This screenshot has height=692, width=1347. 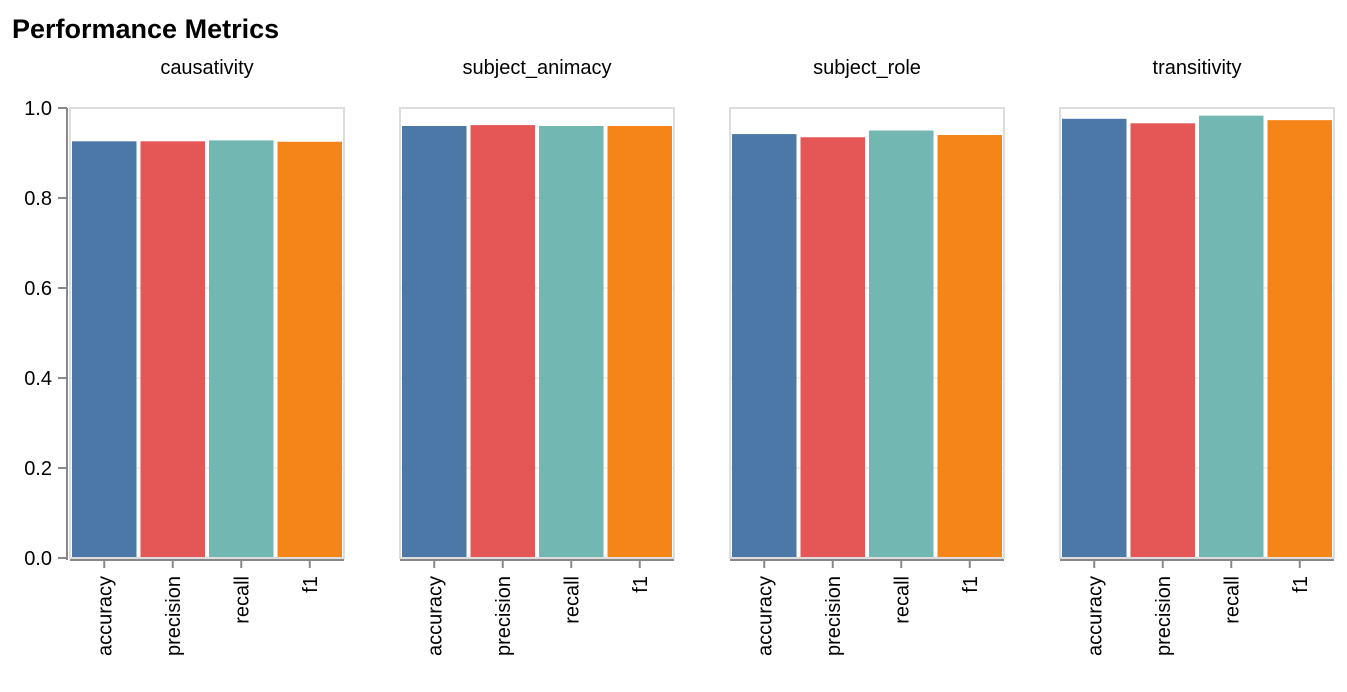 I want to click on bar-subject_animacy-precision, so click(x=503, y=341).